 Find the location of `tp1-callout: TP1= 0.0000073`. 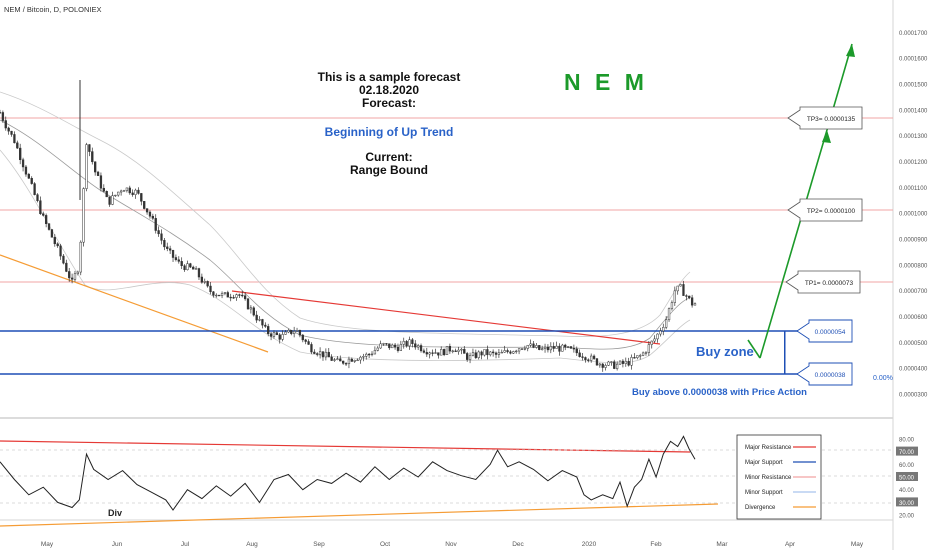

tp1-callout: TP1= 0.0000073 is located at coordinates (823, 282).